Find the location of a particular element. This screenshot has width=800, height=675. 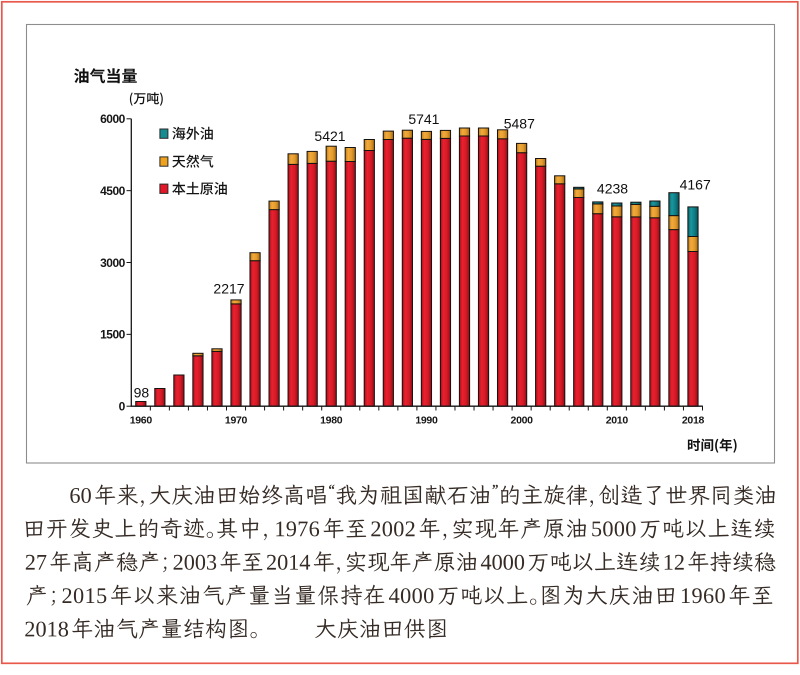

svg-text: 4167 is located at coordinates (695, 184).